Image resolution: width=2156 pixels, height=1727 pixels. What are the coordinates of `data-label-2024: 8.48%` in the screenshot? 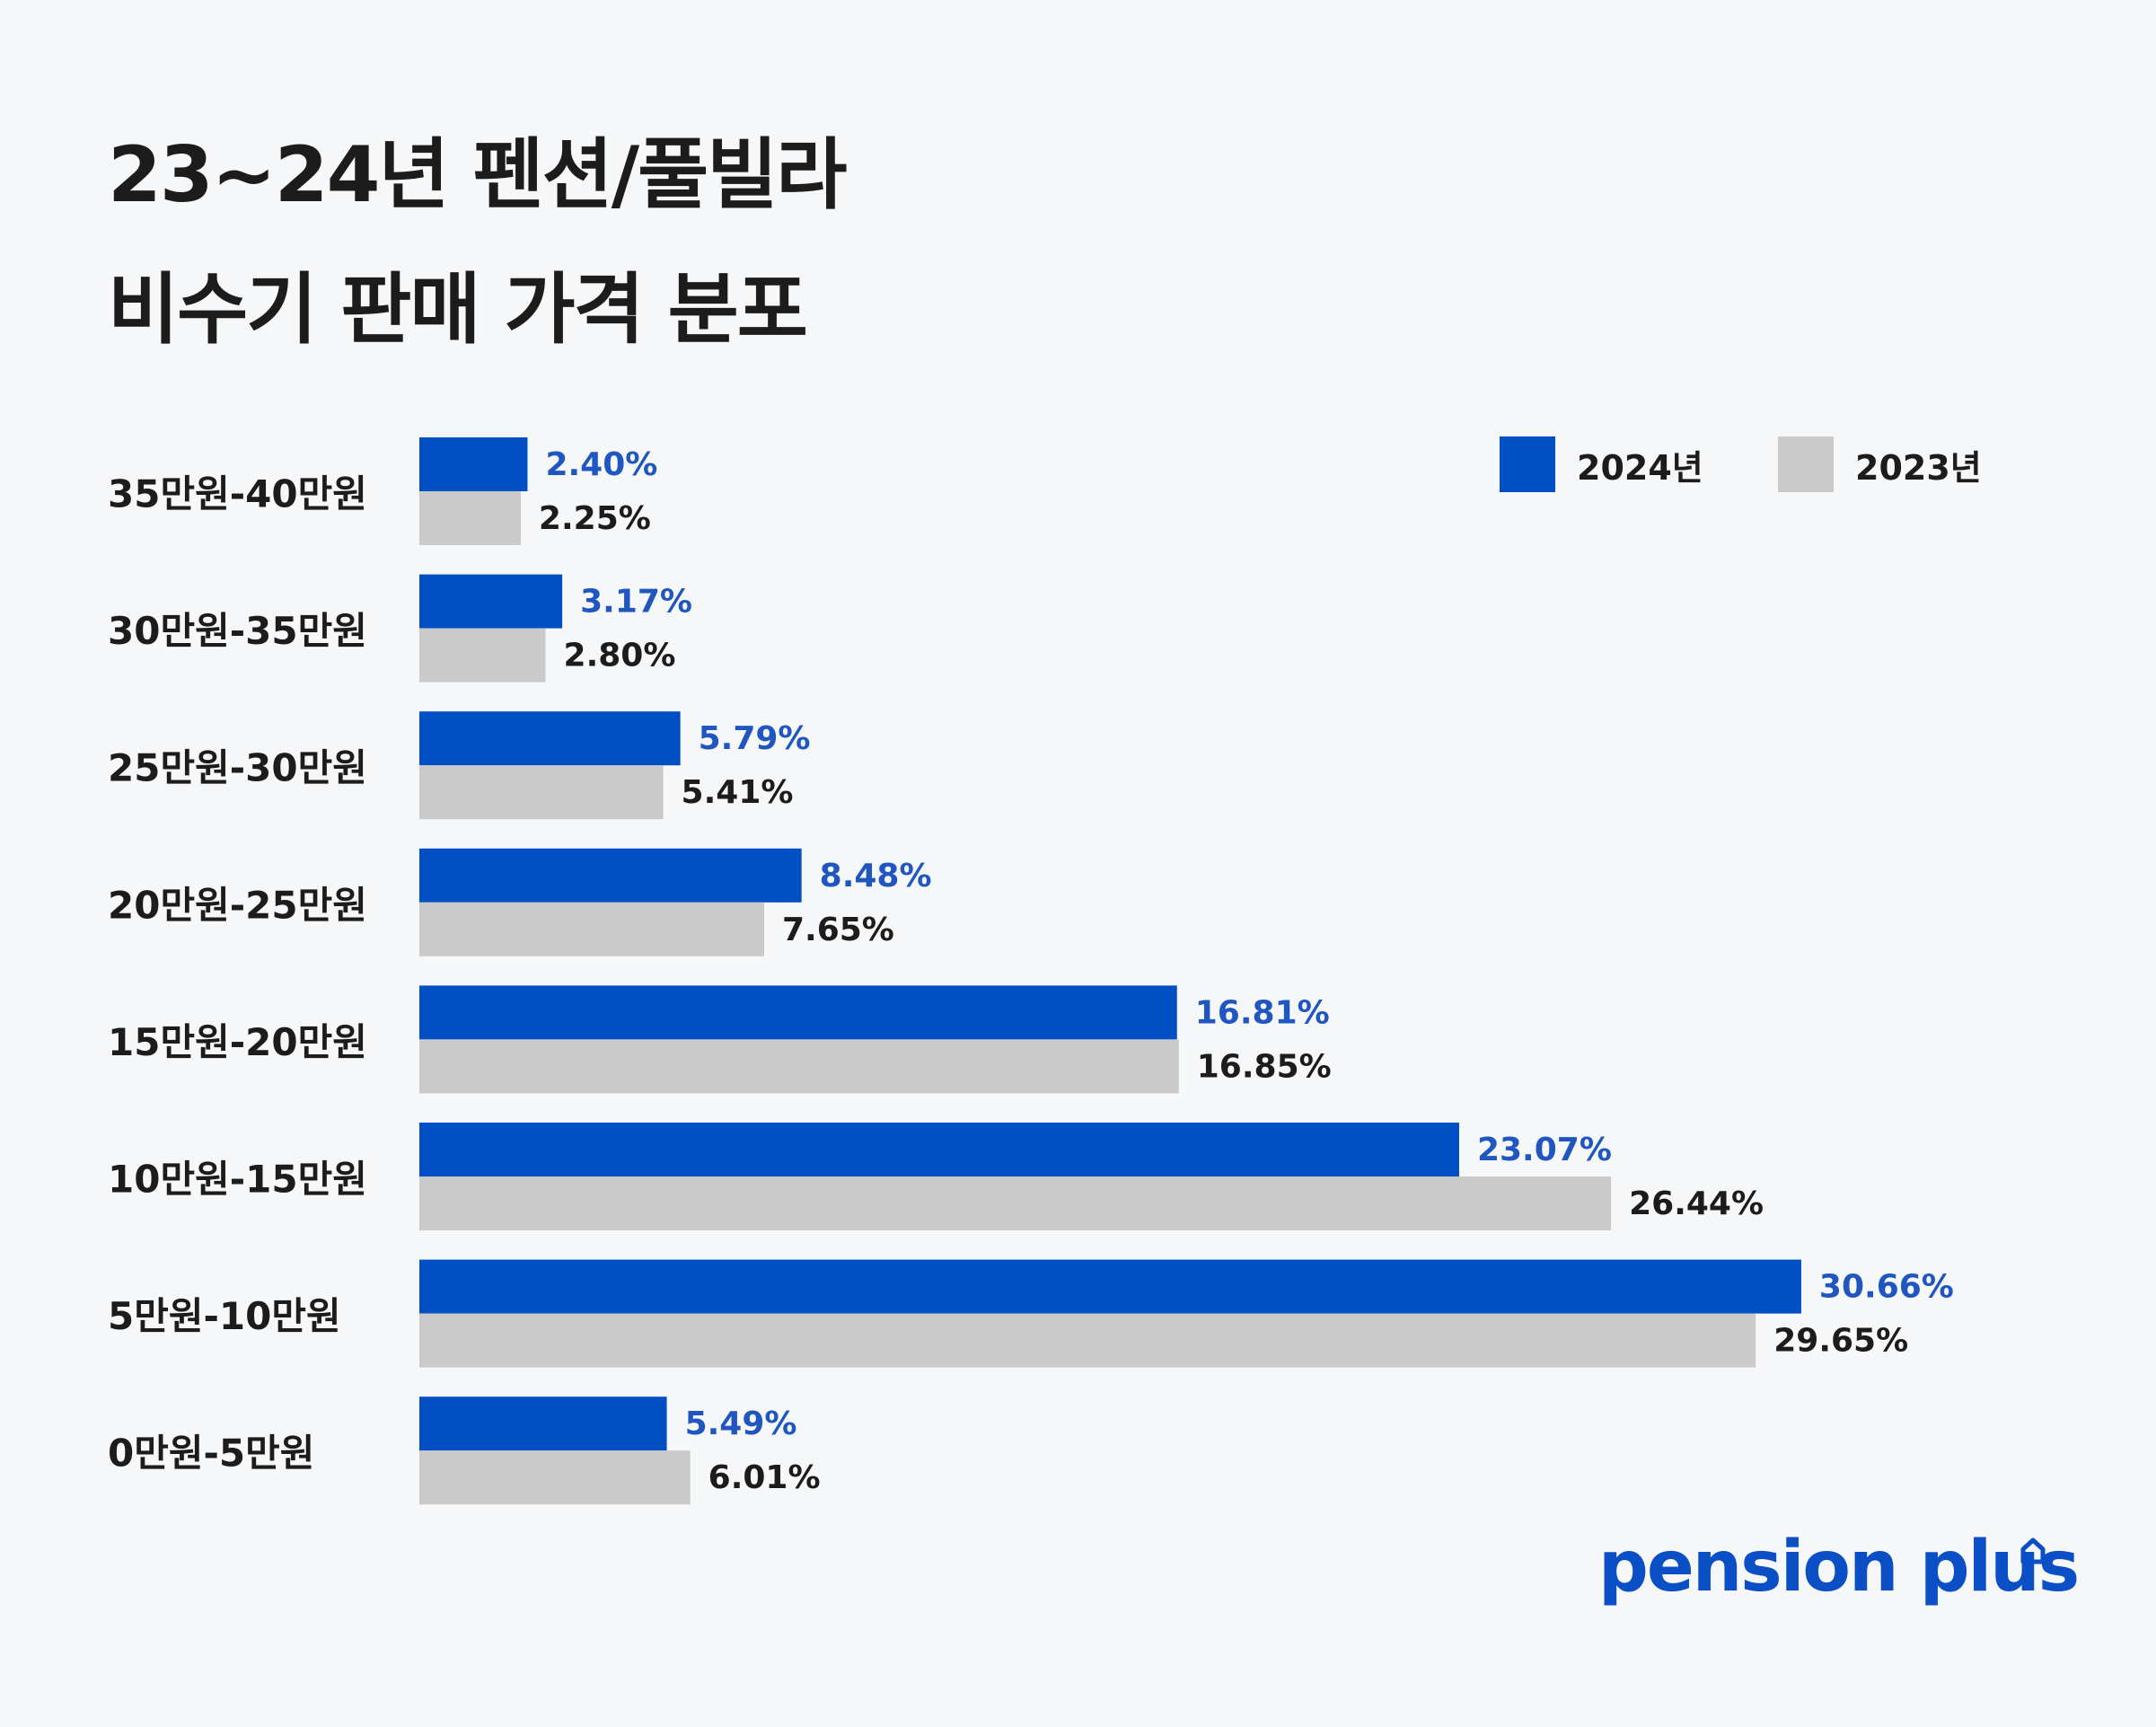 It's located at (876, 876).